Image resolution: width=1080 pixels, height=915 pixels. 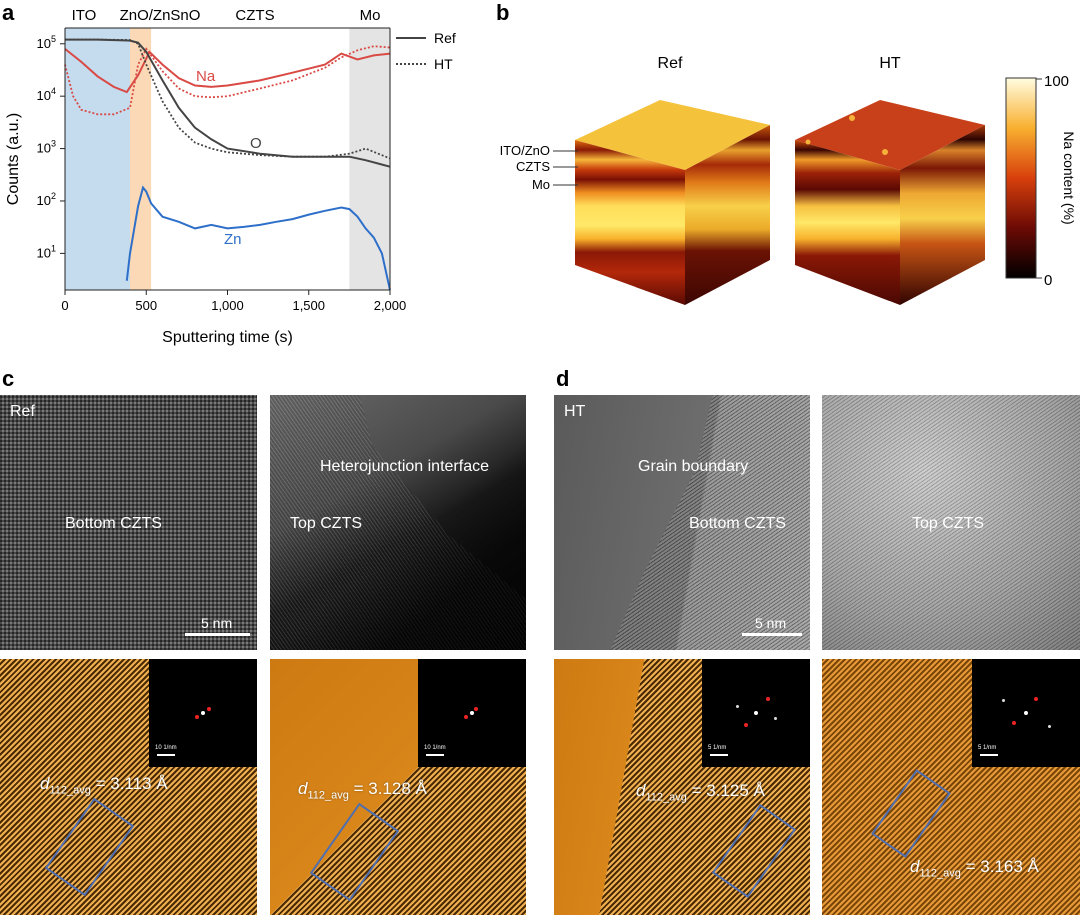 I want to click on region-label: ITO, so click(x=84, y=15).